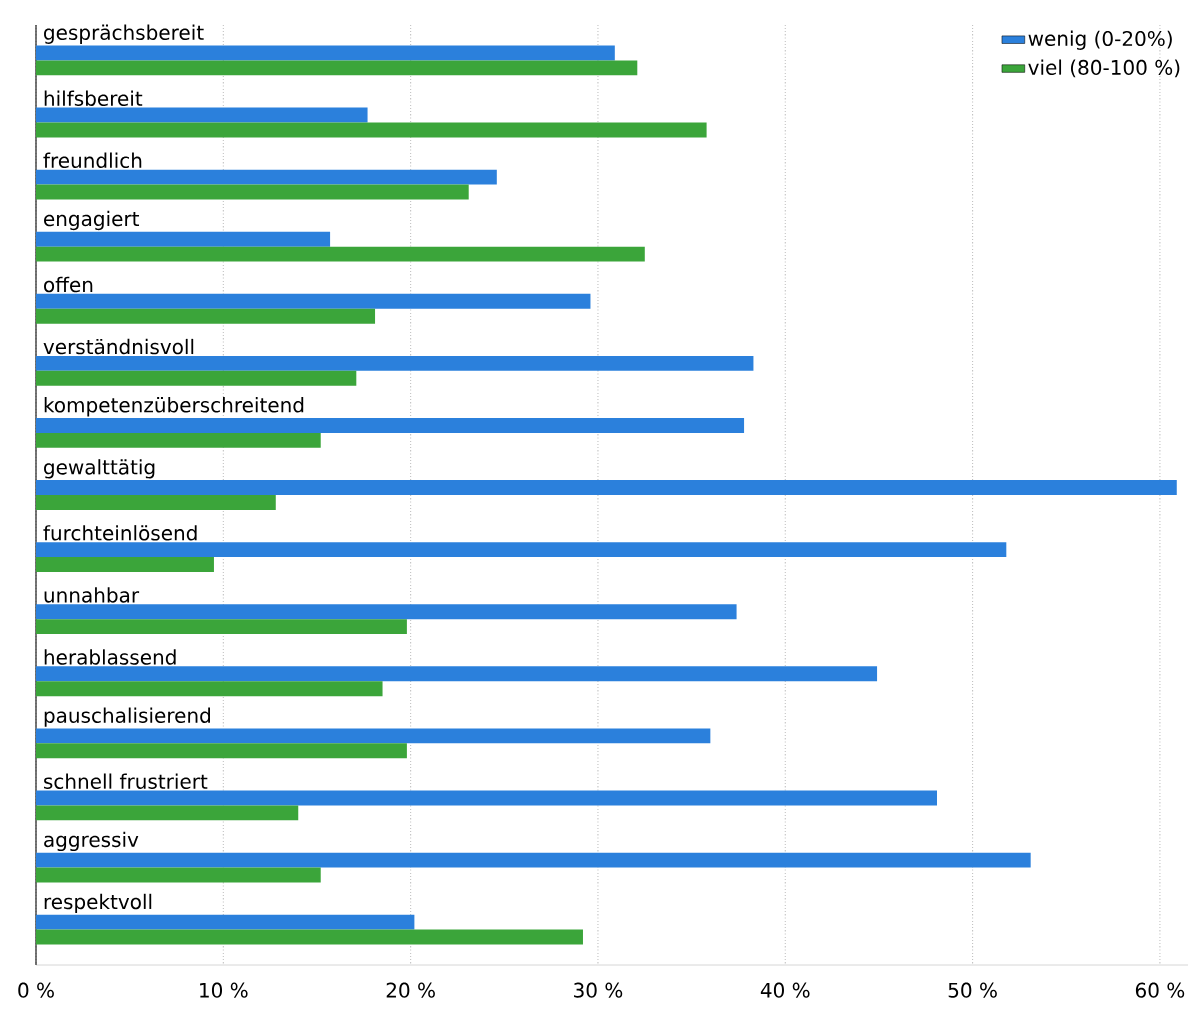 The height and width of the screenshot is (1010, 1199). Describe the element at coordinates (127, 717) in the screenshot. I see `y-tick-label: pauschalisierend` at that location.